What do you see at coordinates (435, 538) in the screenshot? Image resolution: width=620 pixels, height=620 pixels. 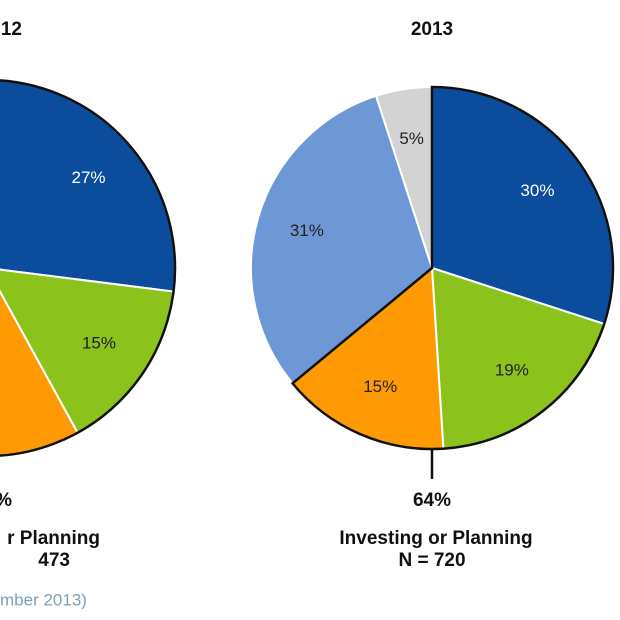 I see `group-caption: Investing or Planning` at bounding box center [435, 538].